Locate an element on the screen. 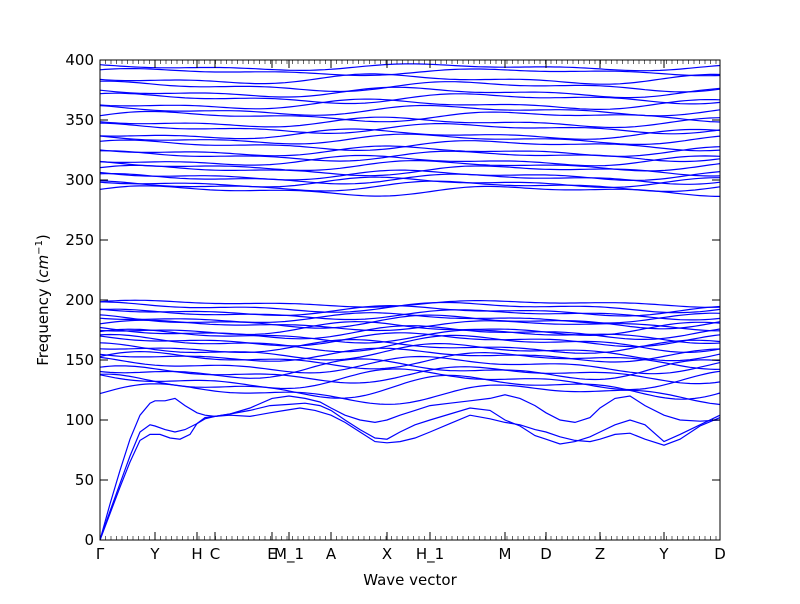 The height and width of the screenshot is (604, 800). x-tick-label: Z is located at coordinates (600, 554).